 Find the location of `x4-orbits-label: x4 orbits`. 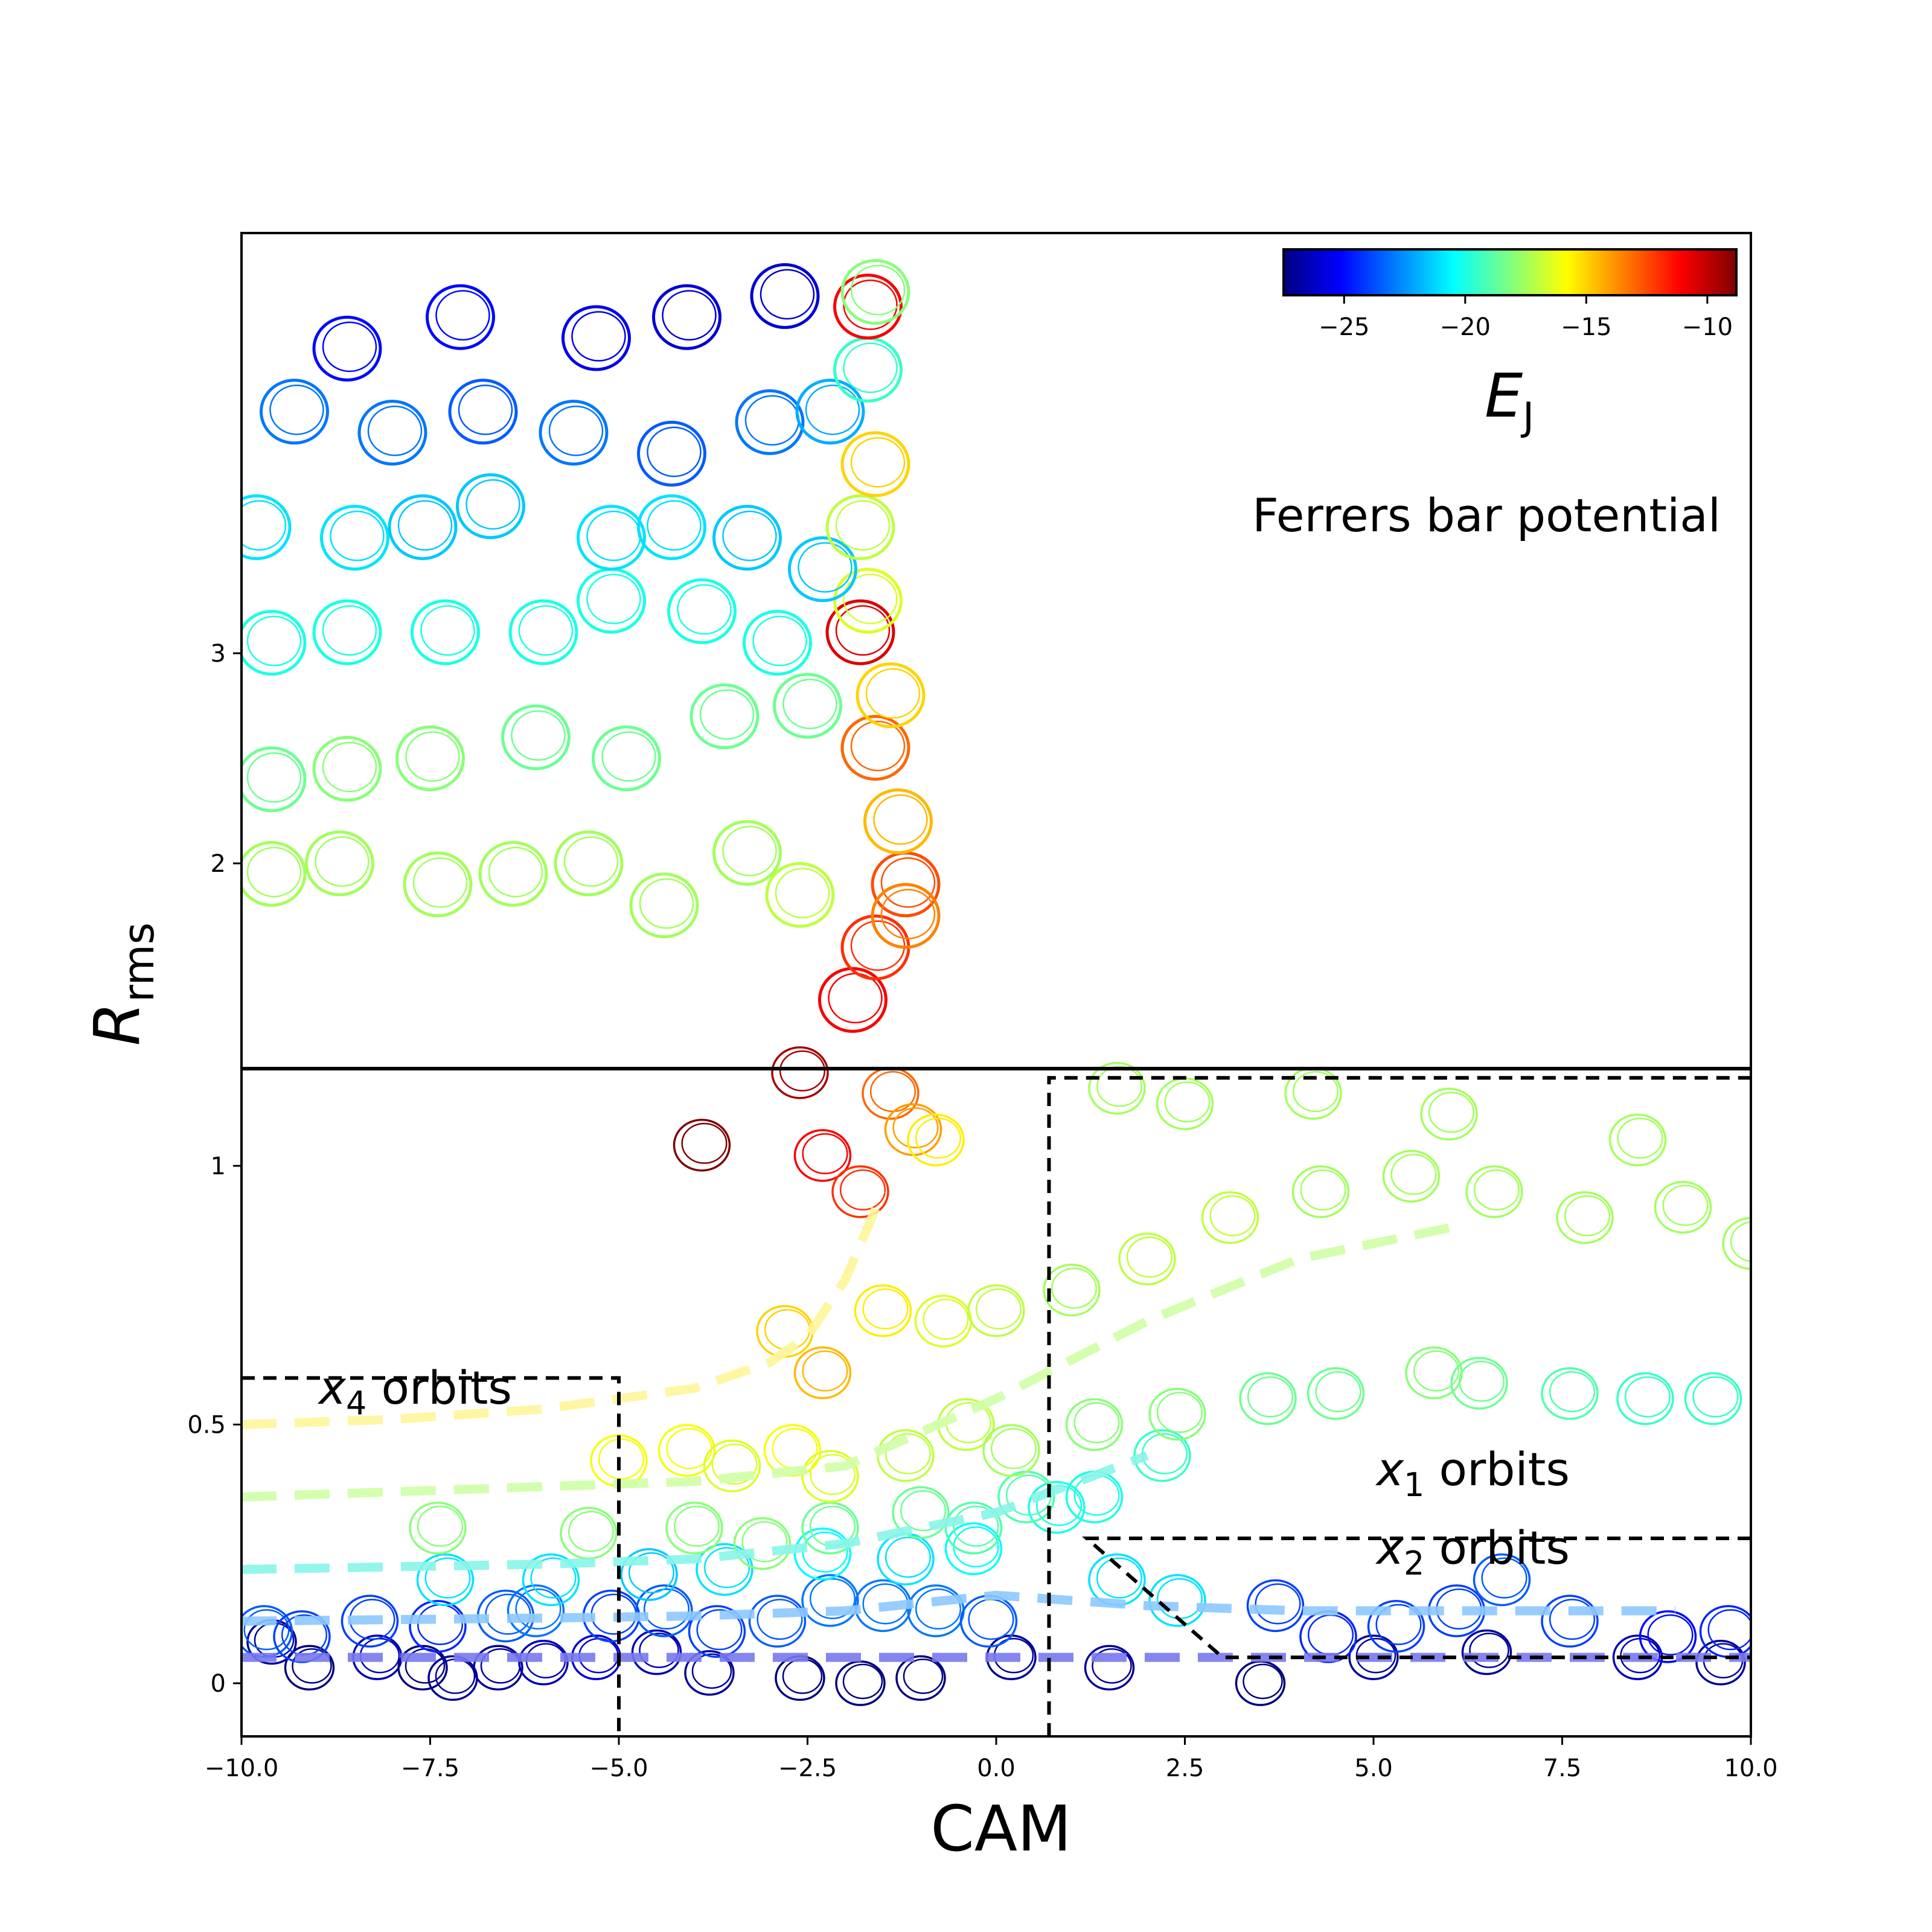

x4-orbits-label: x4 orbits is located at coordinates (415, 1392).